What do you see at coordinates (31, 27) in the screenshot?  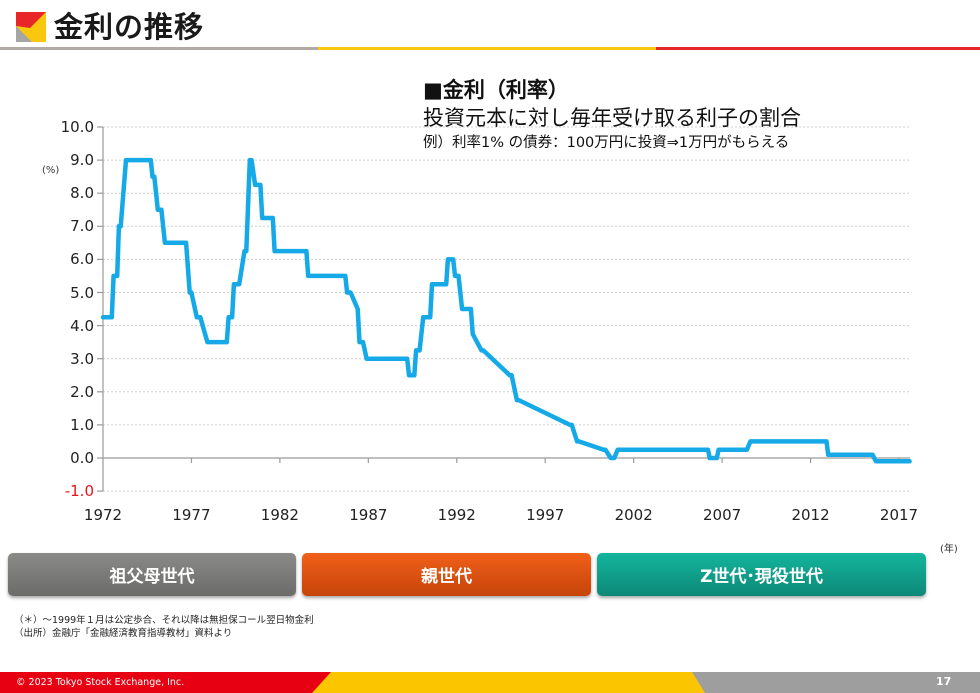 I see `tse-logo-icon` at bounding box center [31, 27].